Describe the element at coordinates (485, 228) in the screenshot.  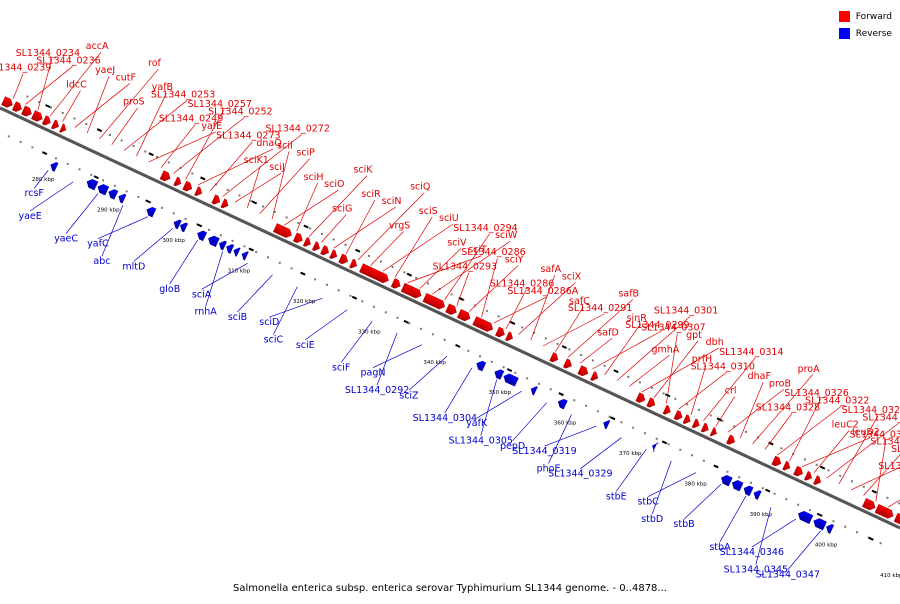
I see `forward-gene-label: SL1344_0294` at that location.